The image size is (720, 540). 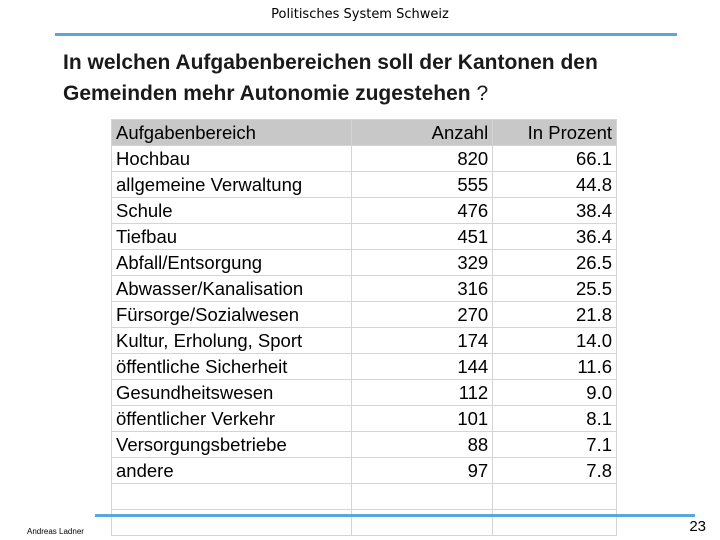 What do you see at coordinates (422, 158) in the screenshot?
I see `cell-anzahl: 820` at bounding box center [422, 158].